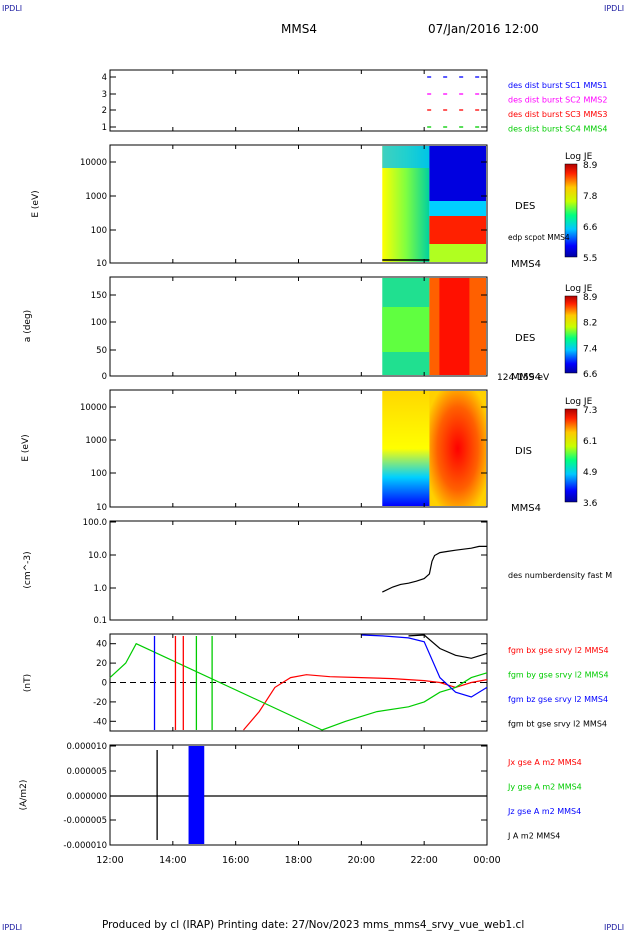 The image size is (630, 934). What do you see at coordinates (97, 556) in the screenshot?
I see `density-y-tick-label: 10.0` at bounding box center [97, 556].